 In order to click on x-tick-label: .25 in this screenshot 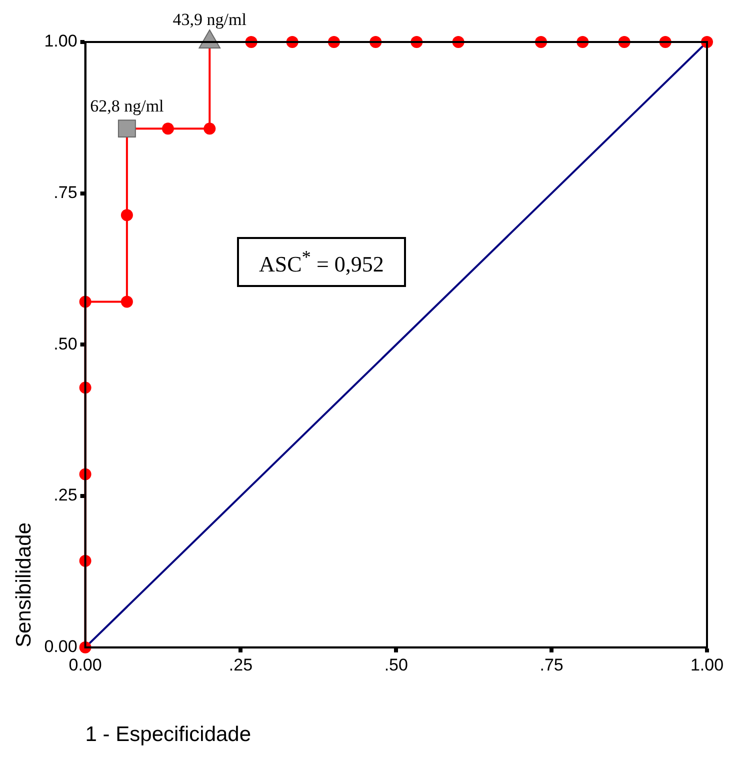, I will do `click(240, 664)`.